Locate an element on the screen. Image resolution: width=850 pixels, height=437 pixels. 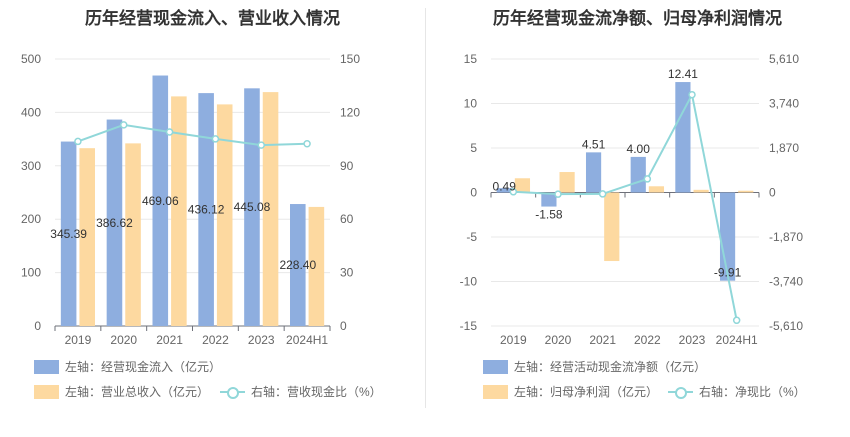
left-axis-tick-label: 5 is located at coordinates (473, 148).